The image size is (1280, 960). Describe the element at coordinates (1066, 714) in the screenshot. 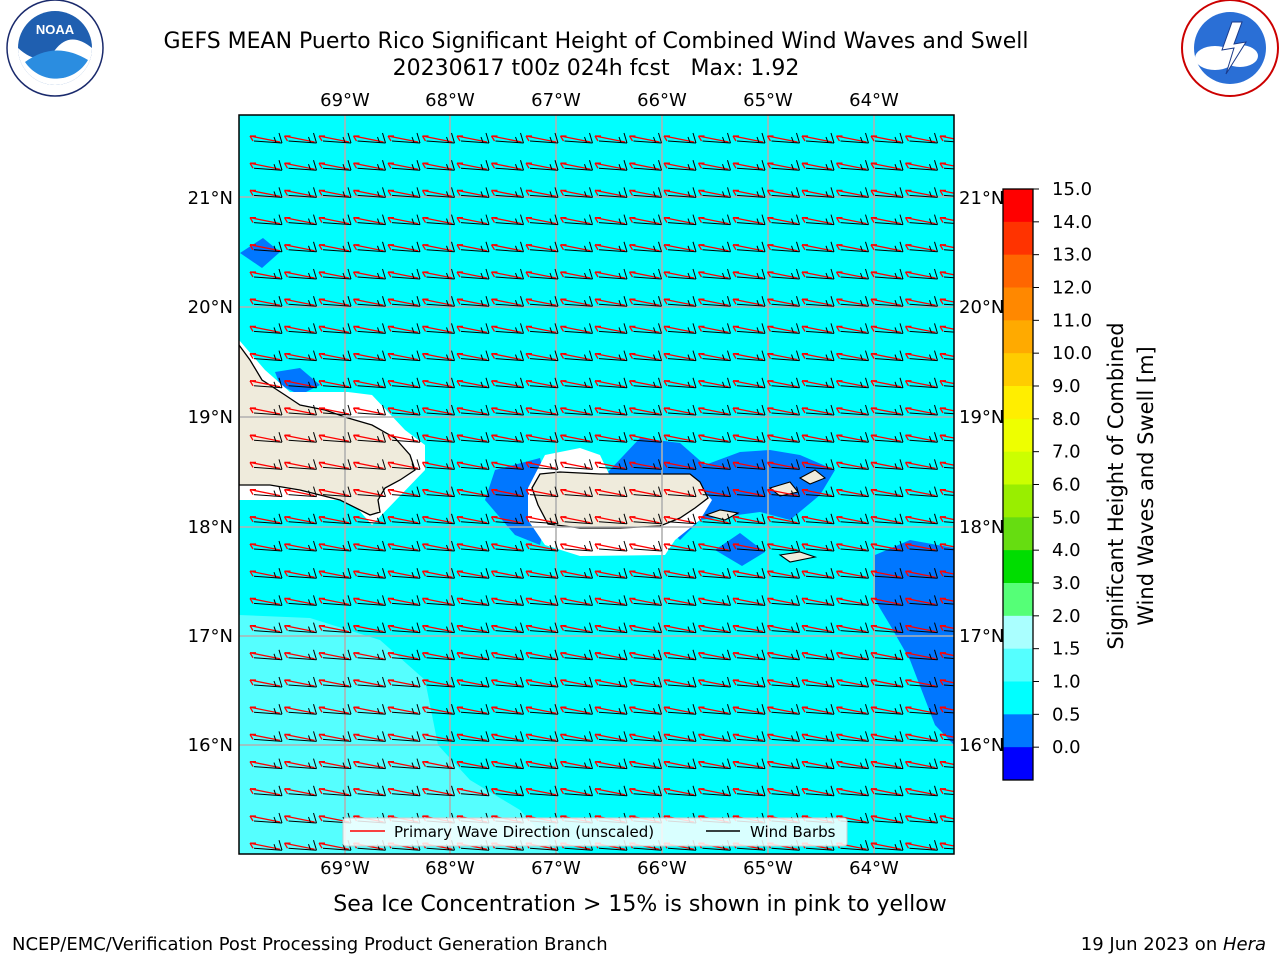

I see `colorbar-tick-label: 0.5` at that location.